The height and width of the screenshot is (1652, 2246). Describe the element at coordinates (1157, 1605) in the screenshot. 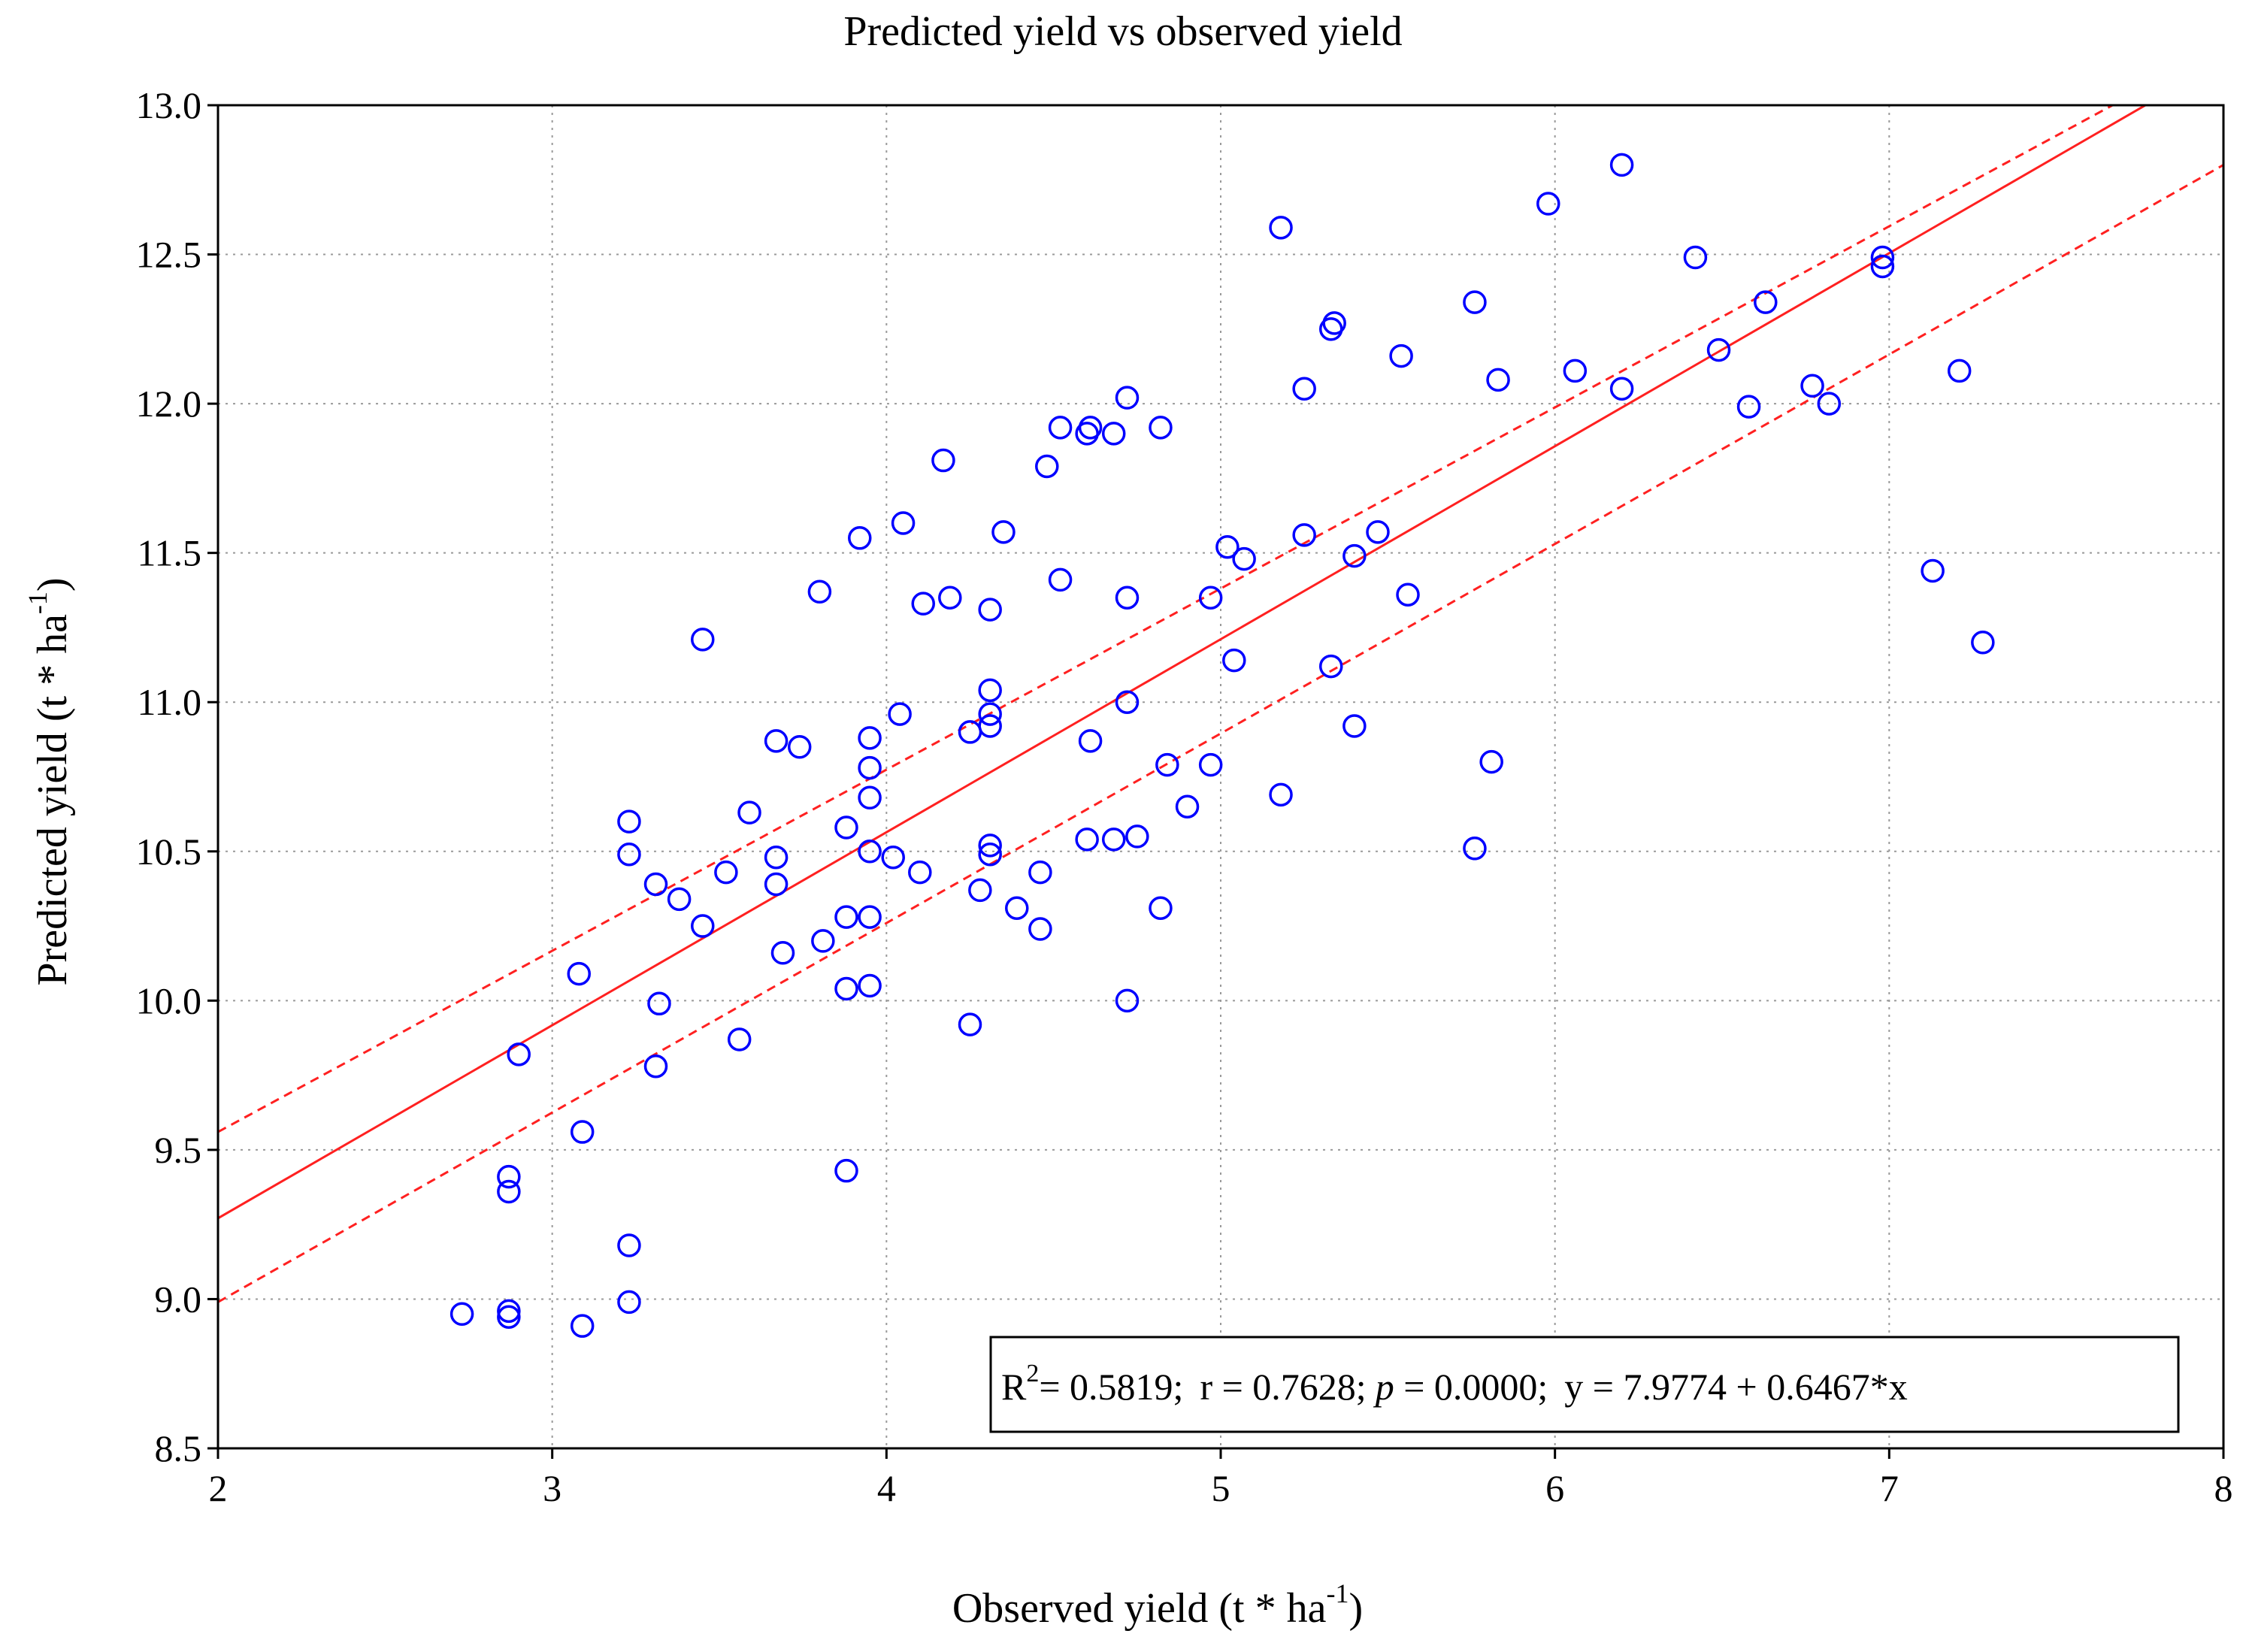

I see `x-axis-label: Observed yield (t * ha-1)` at that location.